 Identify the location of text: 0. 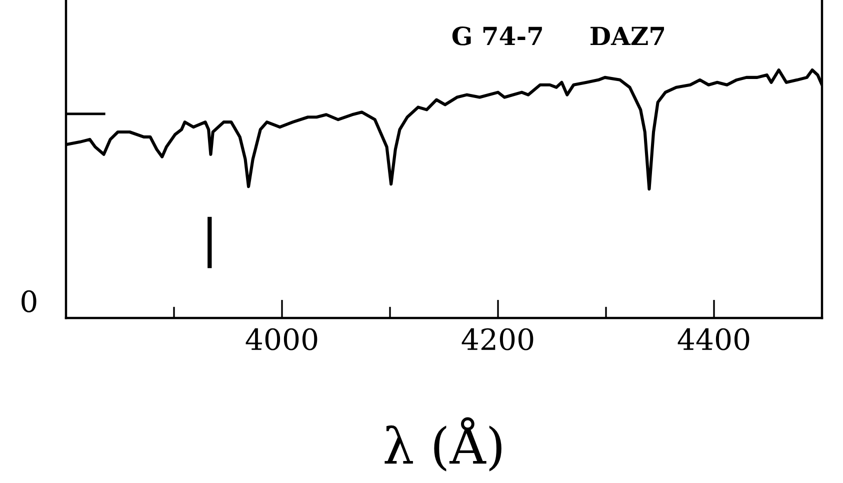
(29, 301).